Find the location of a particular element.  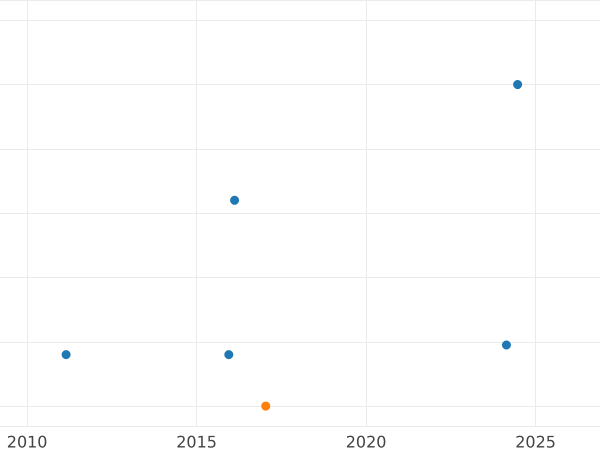

x-tick-label: 2010 is located at coordinates (27, 441).